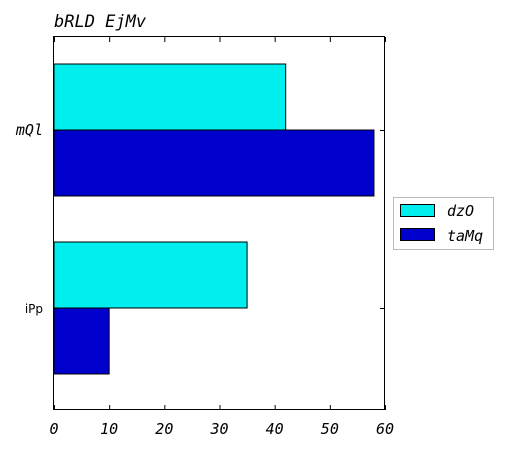 Image resolution: width=525 pixels, height=450 pixels. What do you see at coordinates (443, 223) in the screenshot?
I see `legend: dzO taMq` at bounding box center [443, 223].